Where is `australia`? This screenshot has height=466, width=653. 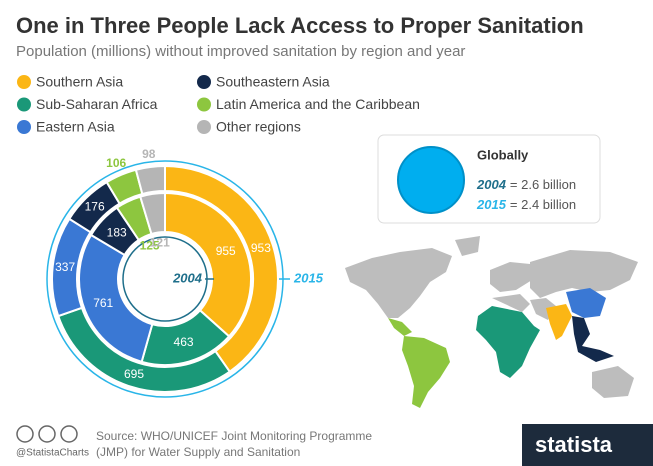 australia is located at coordinates (613, 382).